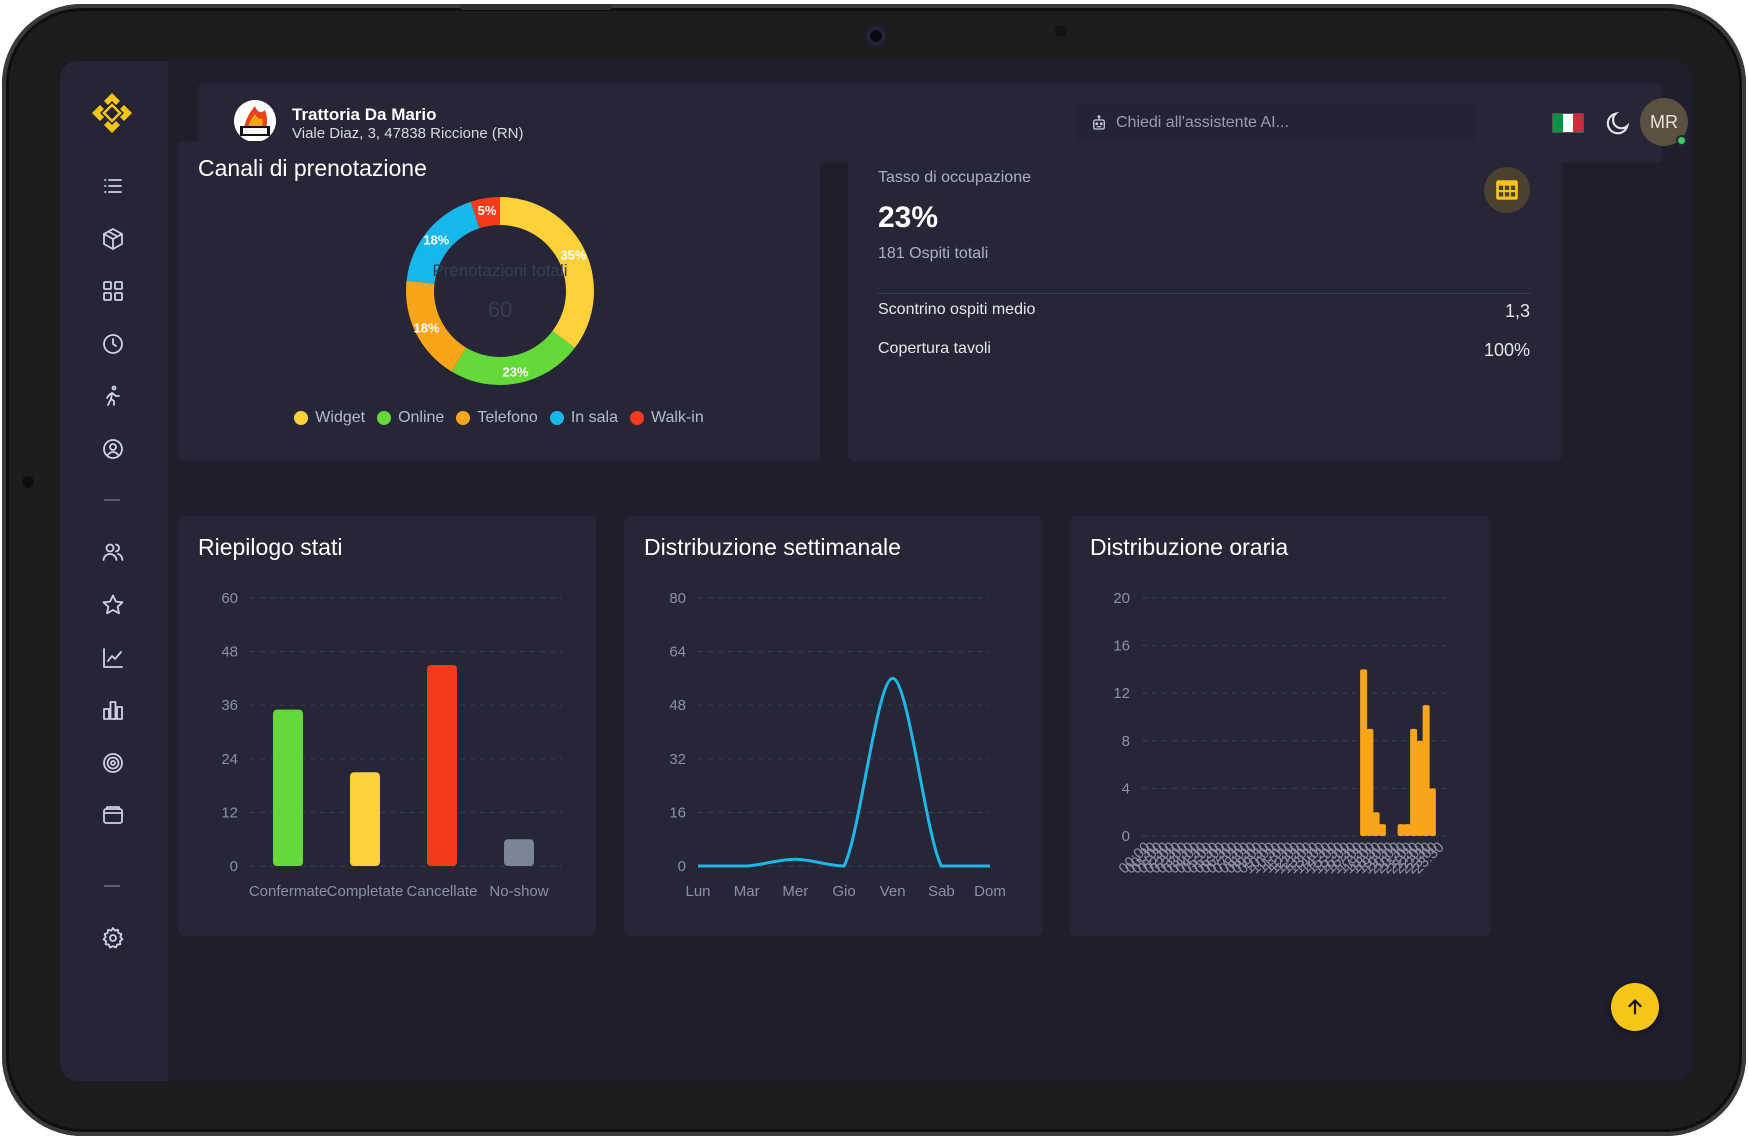 The width and height of the screenshot is (1748, 1140). Describe the element at coordinates (1517, 311) in the screenshot. I see `stat-value: 1,3` at that location.